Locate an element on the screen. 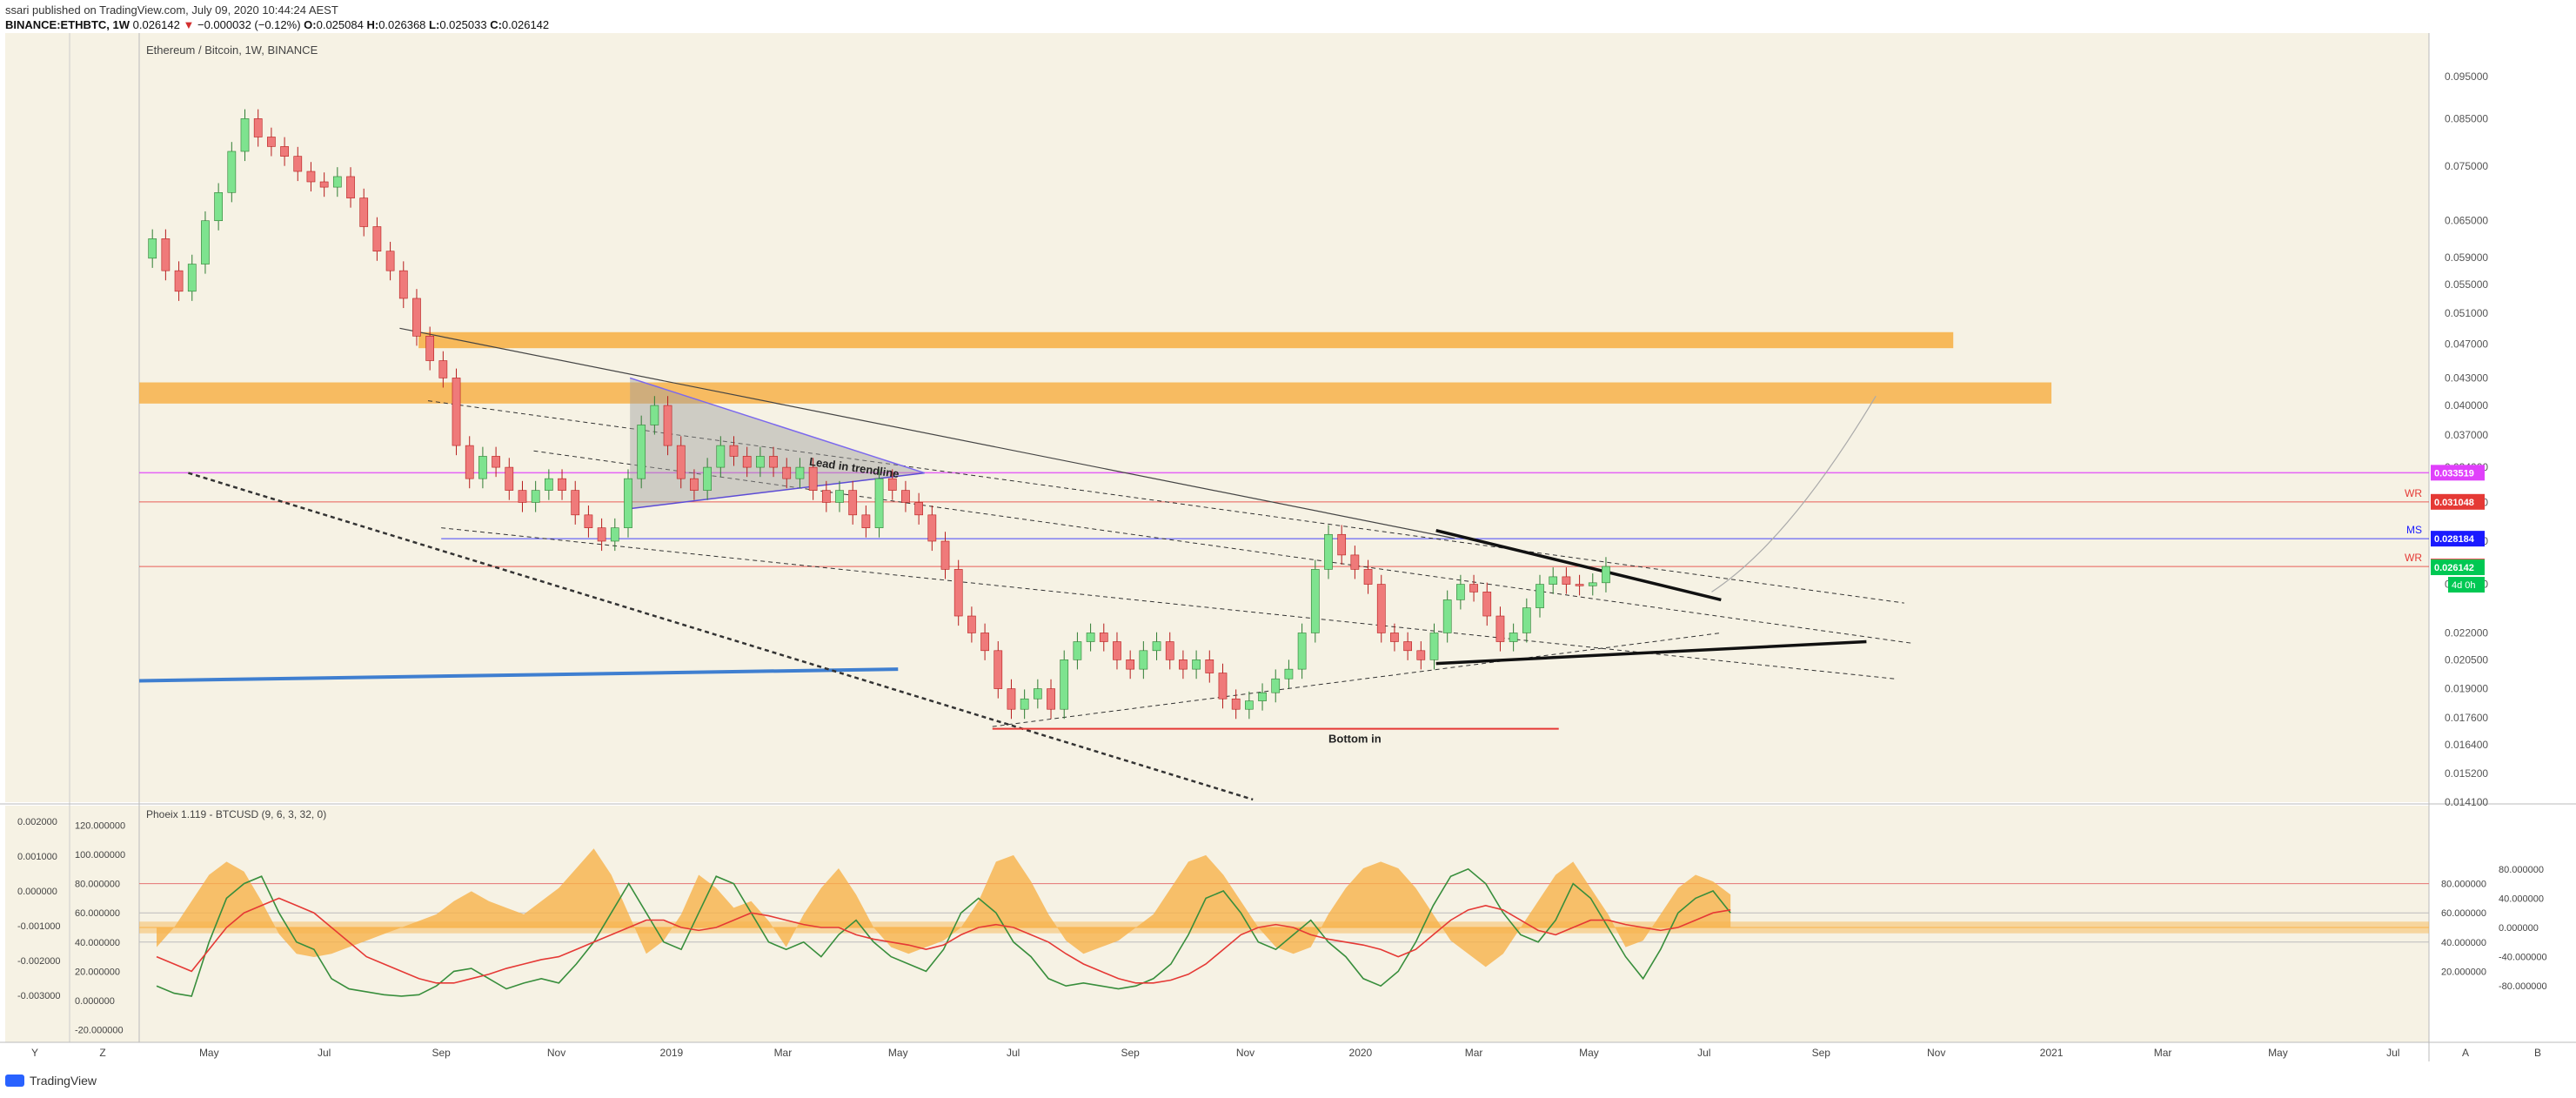 This screenshot has height=1098, width=2576. price-tick-label: 0.017600 is located at coordinates (2466, 718).